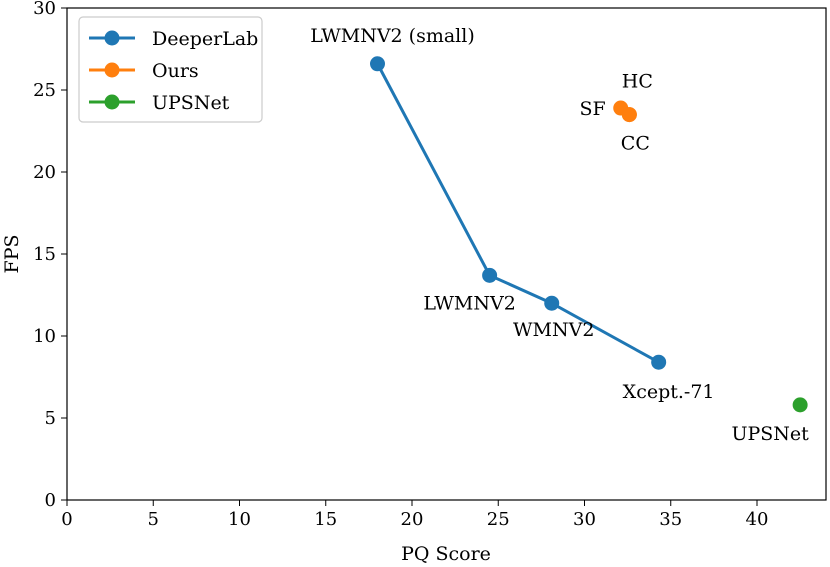 The image size is (830, 567). I want to click on point-label: SF, so click(593, 109).